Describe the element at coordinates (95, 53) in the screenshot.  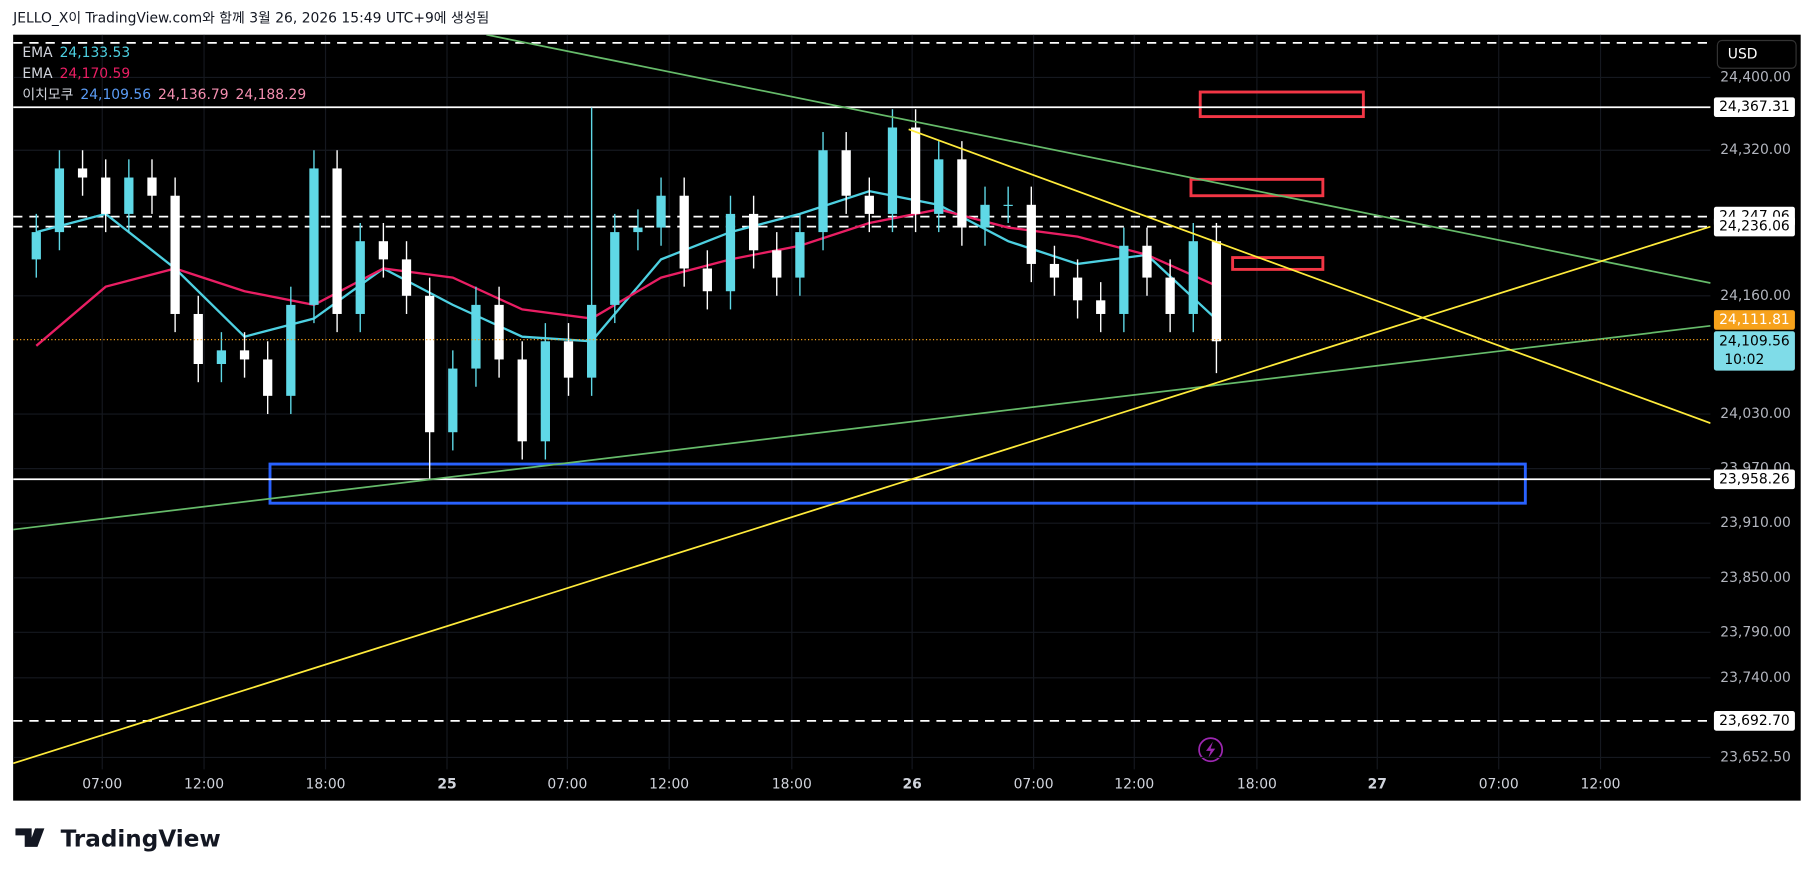
I see `legend-value: 24,133.53` at that location.